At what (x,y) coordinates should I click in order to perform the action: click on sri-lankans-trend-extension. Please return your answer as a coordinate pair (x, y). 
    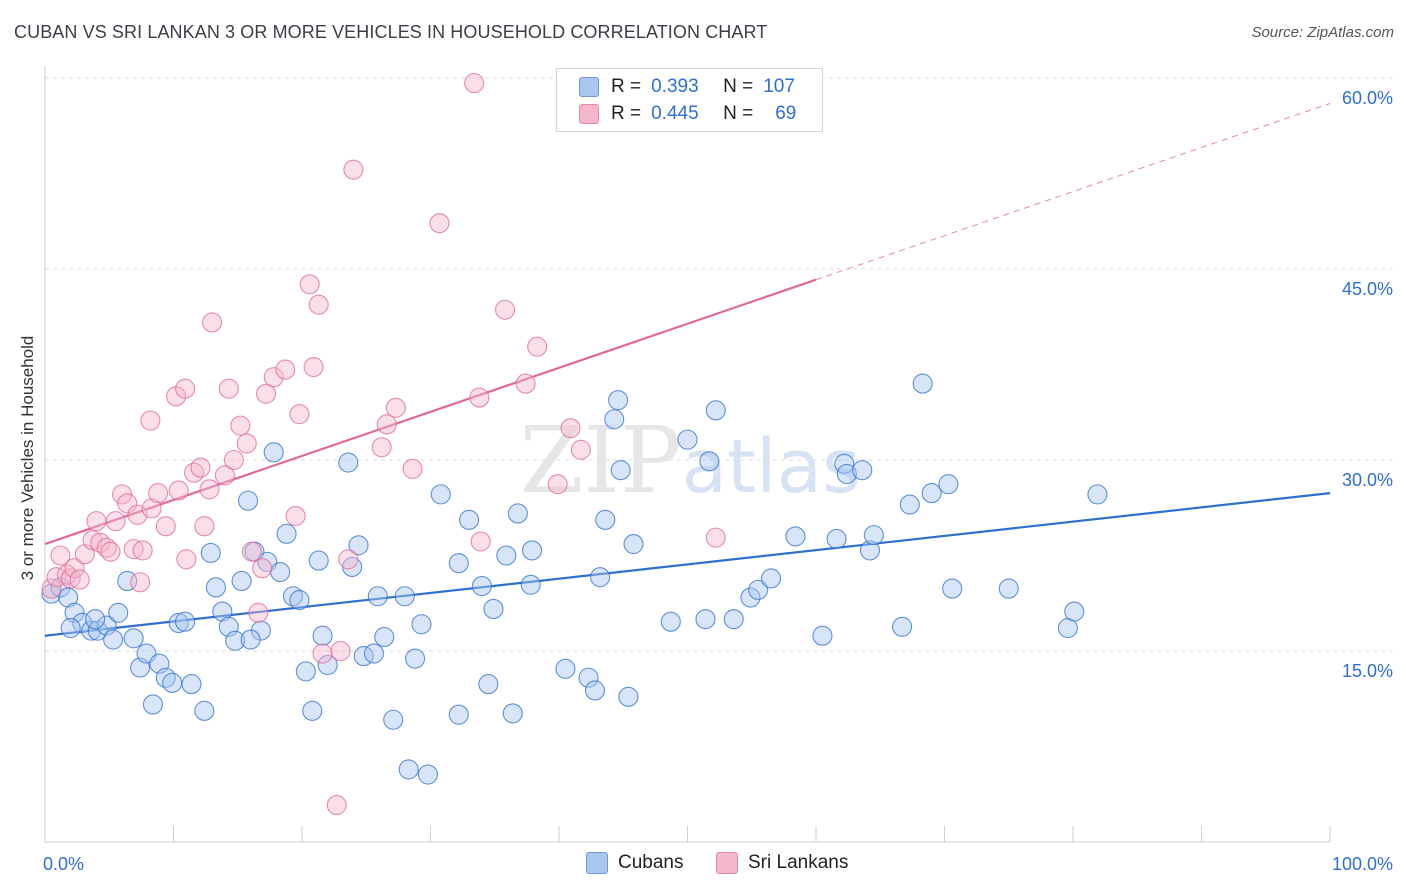
    Looking at the image, I should click on (1073, 191).